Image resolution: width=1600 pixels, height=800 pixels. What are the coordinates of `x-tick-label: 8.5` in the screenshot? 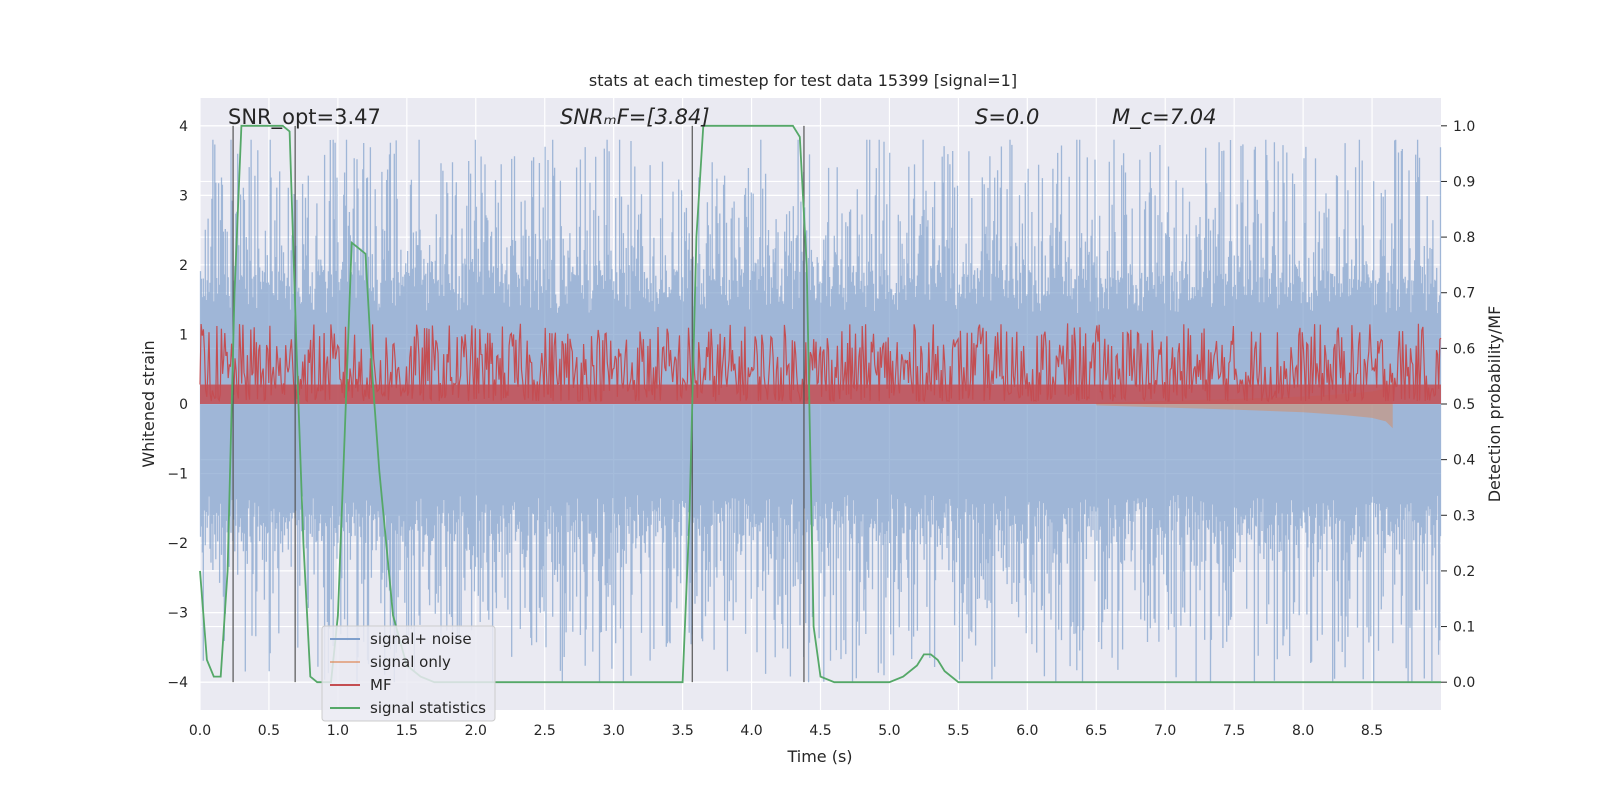 It's located at (1372, 731).